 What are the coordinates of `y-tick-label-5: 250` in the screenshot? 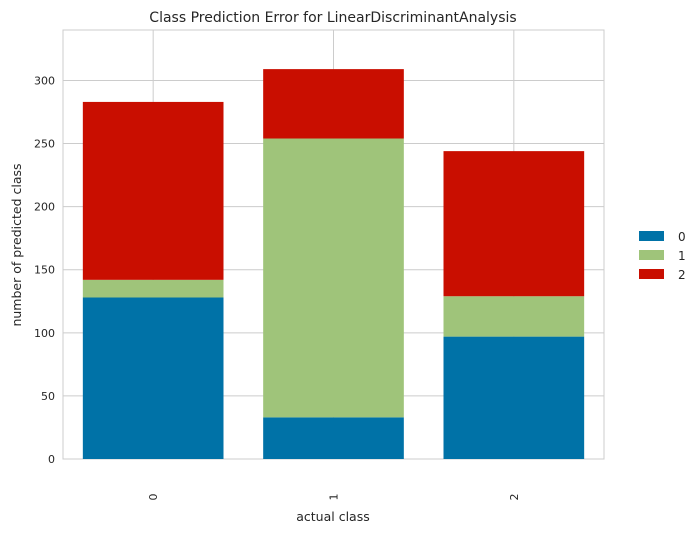 It's located at (44, 144).